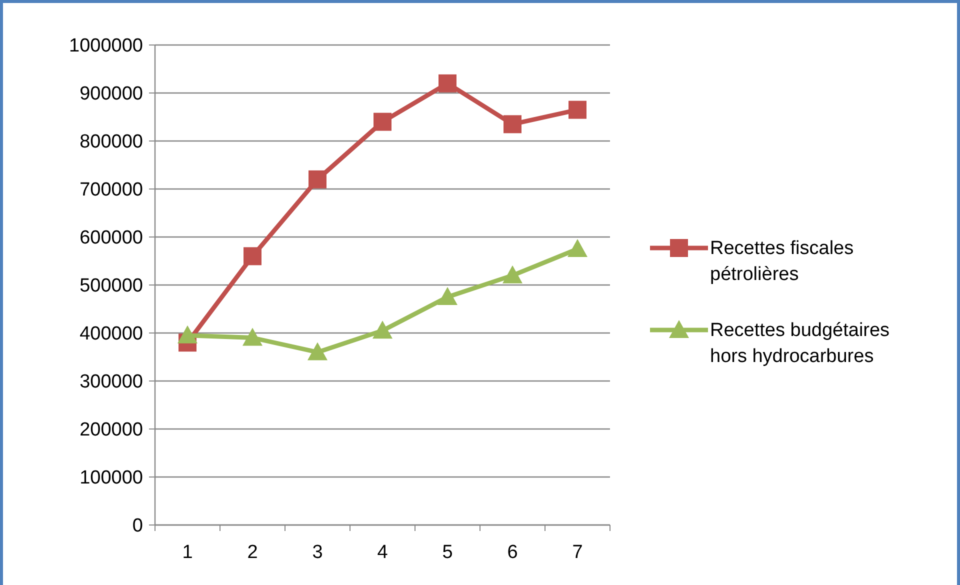  Describe the element at coordinates (111, 142) in the screenshot. I see `y-tick-label: 800000` at that location.